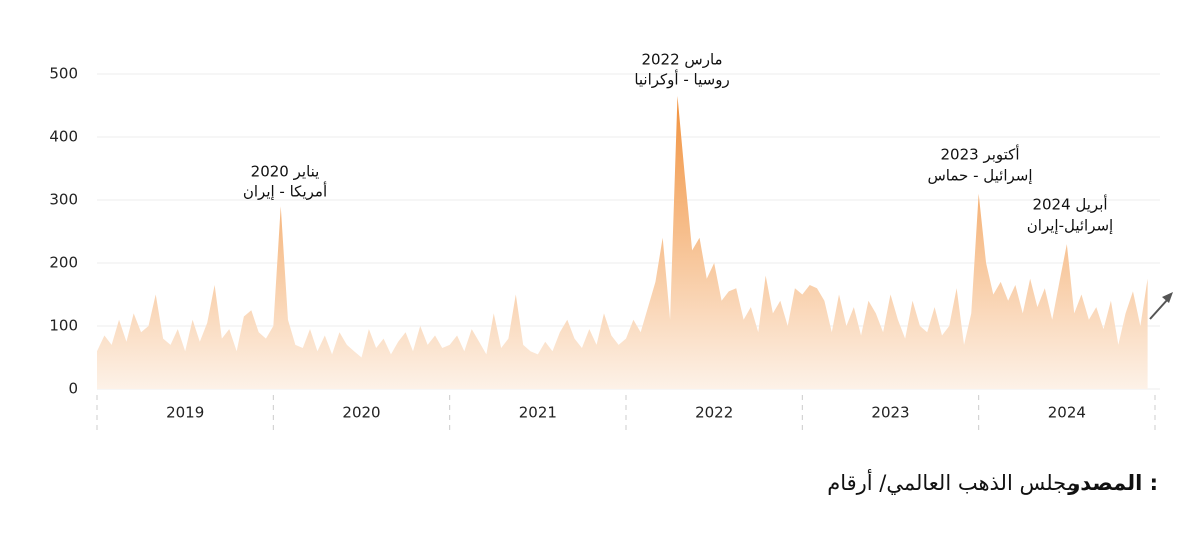 Image resolution: width=1200 pixels, height=545 pixels. I want to click on x-tick-label: 2020, so click(361, 413).